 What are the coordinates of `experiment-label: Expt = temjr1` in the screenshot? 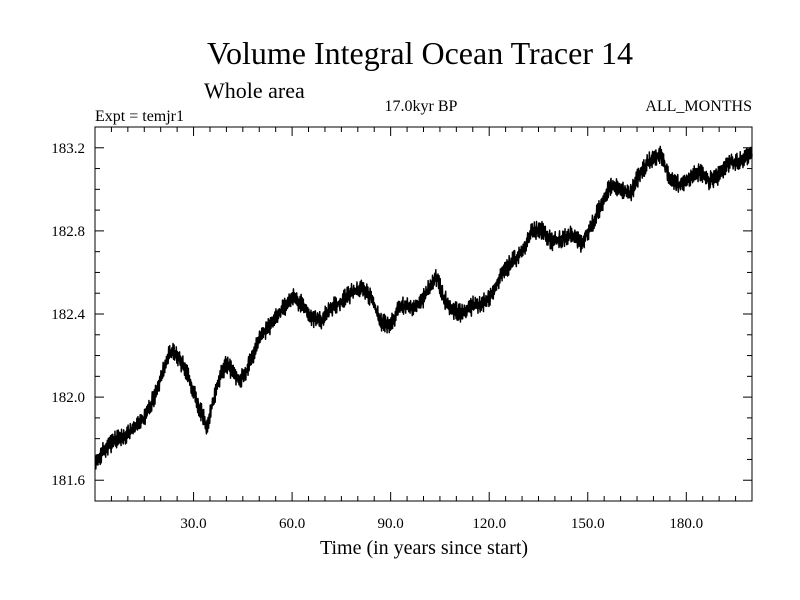 It's located at (139, 116).